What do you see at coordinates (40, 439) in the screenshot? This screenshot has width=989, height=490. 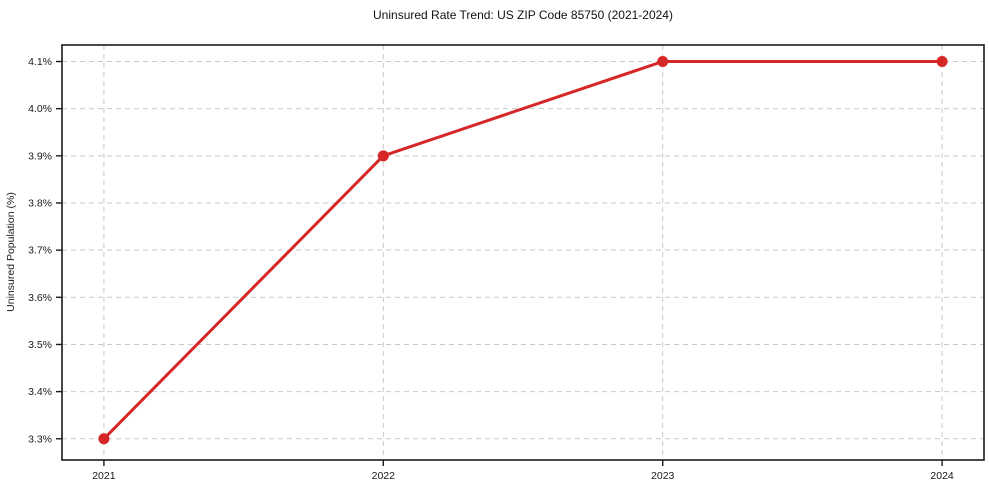 I see `y-tick-label: 3.3%` at bounding box center [40, 439].